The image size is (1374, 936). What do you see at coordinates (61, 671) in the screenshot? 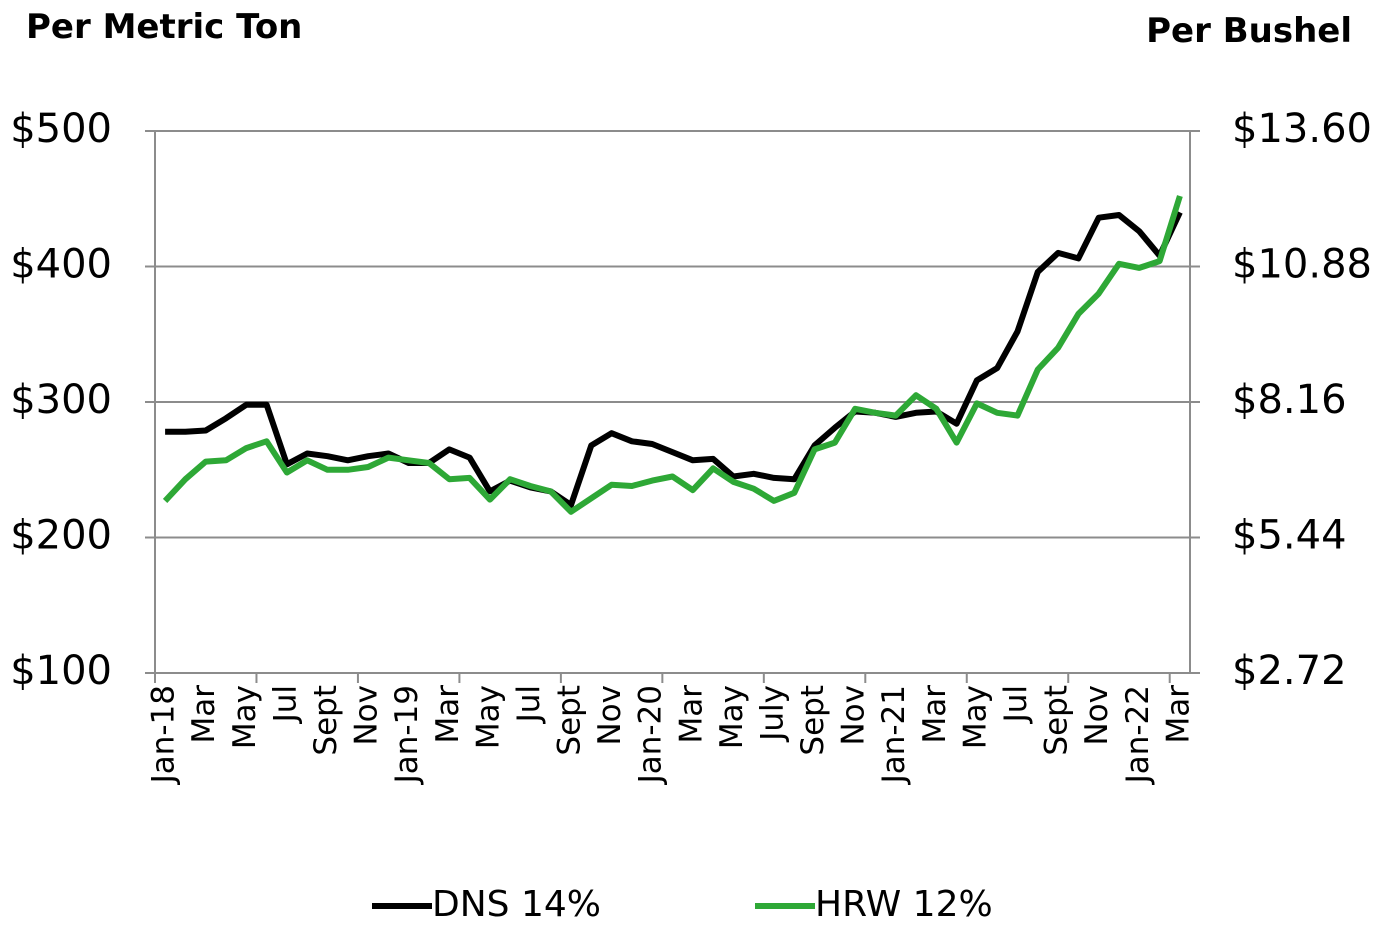
I see `y-tick-label: $100` at bounding box center [61, 671].